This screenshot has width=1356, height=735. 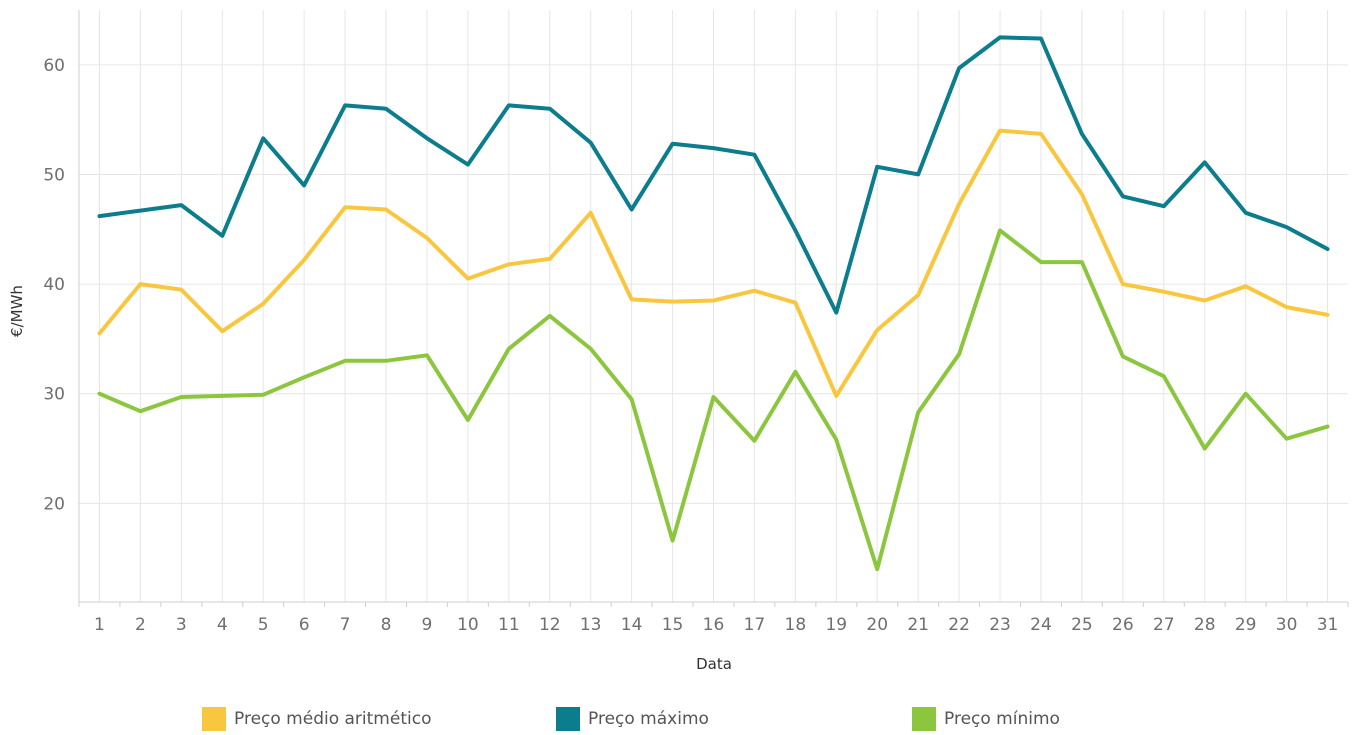 I want to click on legend-item-average: Preço médio aritmético, so click(x=316, y=719).